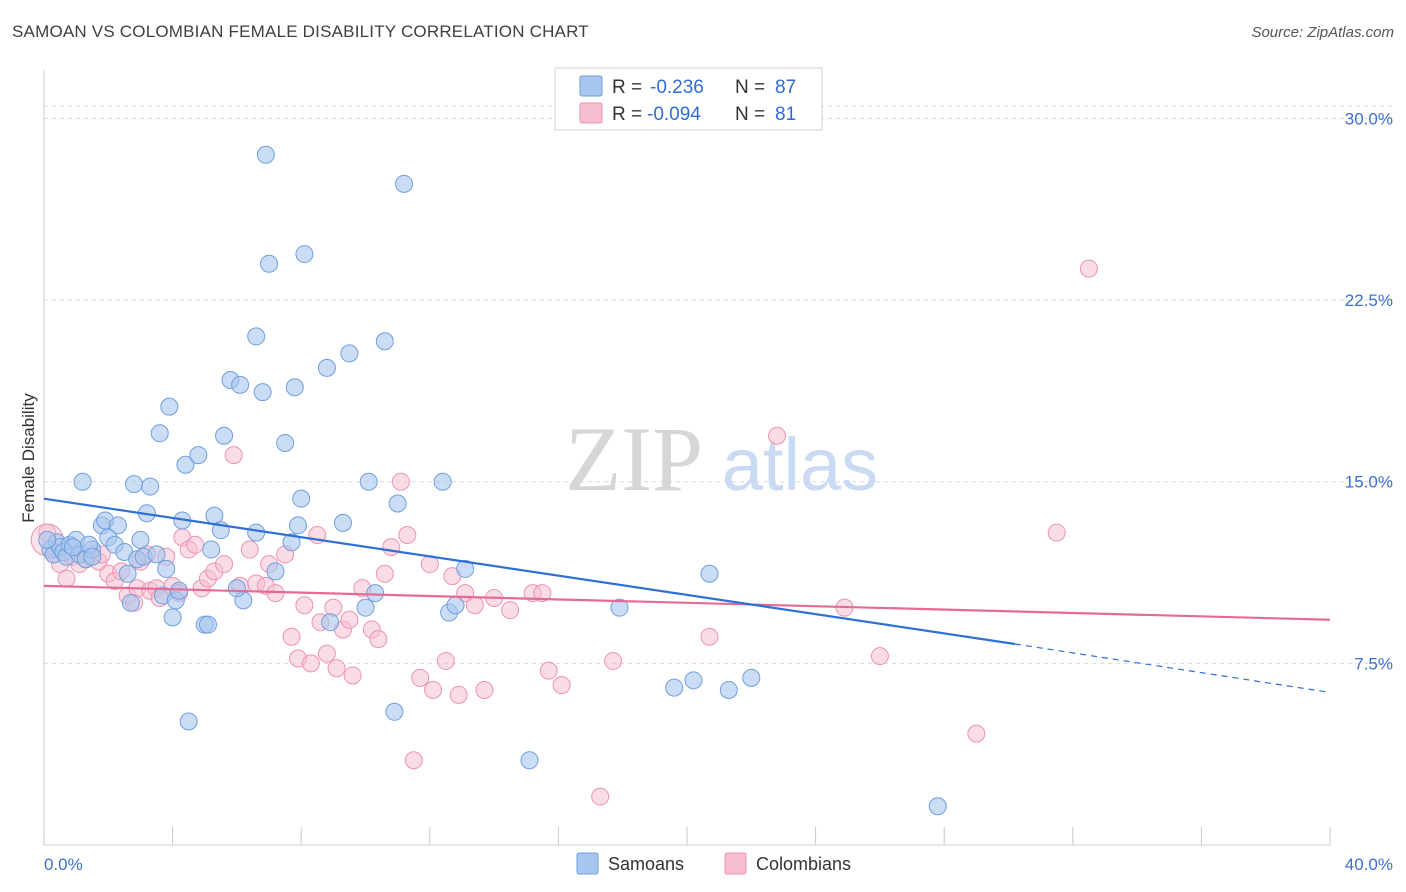  What do you see at coordinates (750, 87) in the screenshot?
I see `samoans-n-label: N =` at bounding box center [750, 87].